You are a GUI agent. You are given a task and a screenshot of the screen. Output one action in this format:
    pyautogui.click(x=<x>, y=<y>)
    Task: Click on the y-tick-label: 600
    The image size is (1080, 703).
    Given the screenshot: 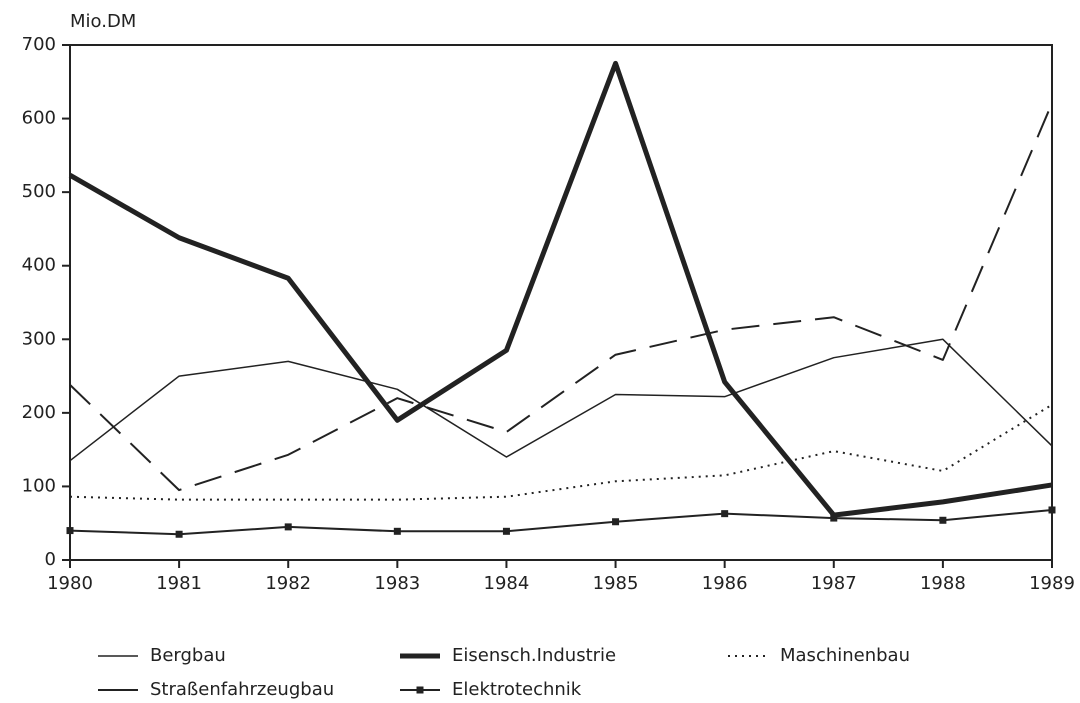 What is the action you would take?
    pyautogui.click(x=39, y=118)
    